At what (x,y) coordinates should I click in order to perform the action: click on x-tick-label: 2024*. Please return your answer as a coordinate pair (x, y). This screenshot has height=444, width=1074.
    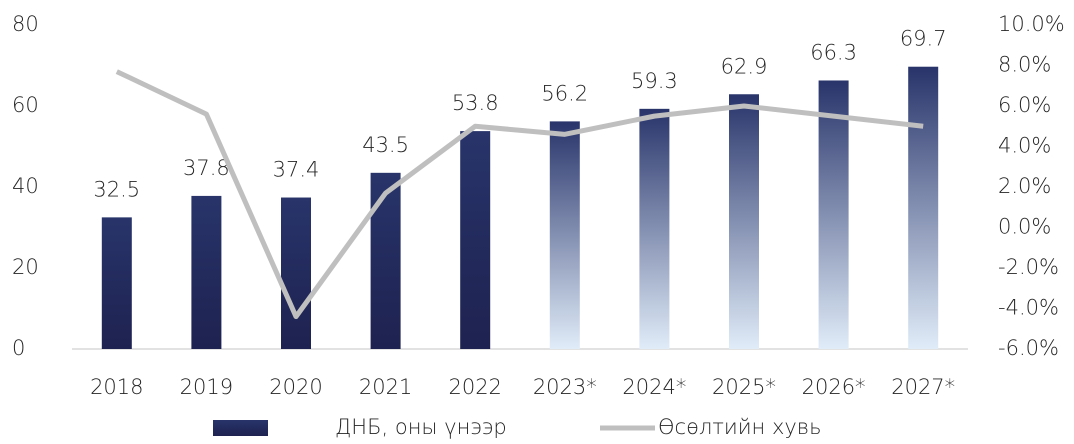
    Looking at the image, I should click on (654, 387).